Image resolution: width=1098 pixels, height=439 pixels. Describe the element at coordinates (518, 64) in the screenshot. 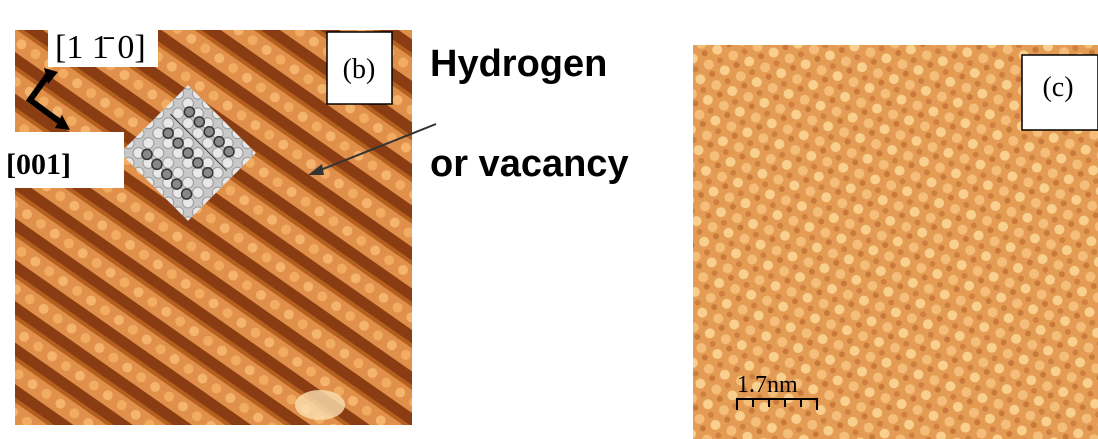

I see `annotation-text: Hydrogen` at that location.